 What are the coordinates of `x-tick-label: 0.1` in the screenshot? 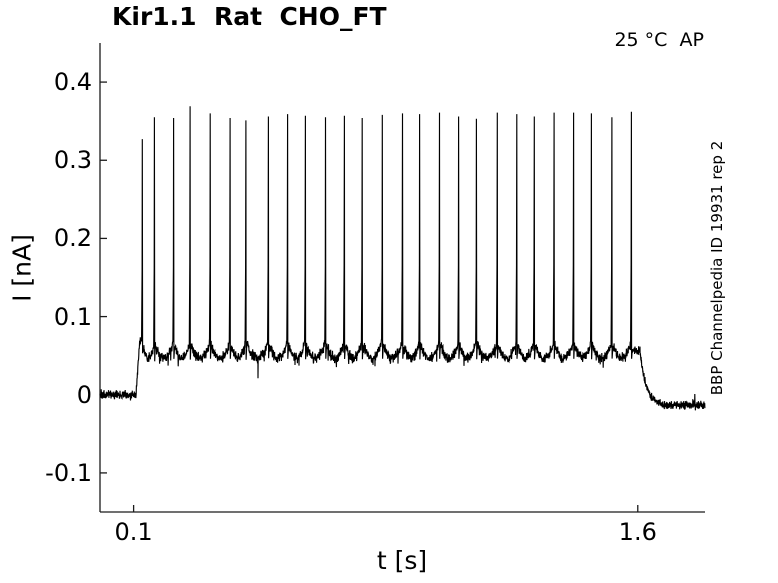 It's located at (133, 532).